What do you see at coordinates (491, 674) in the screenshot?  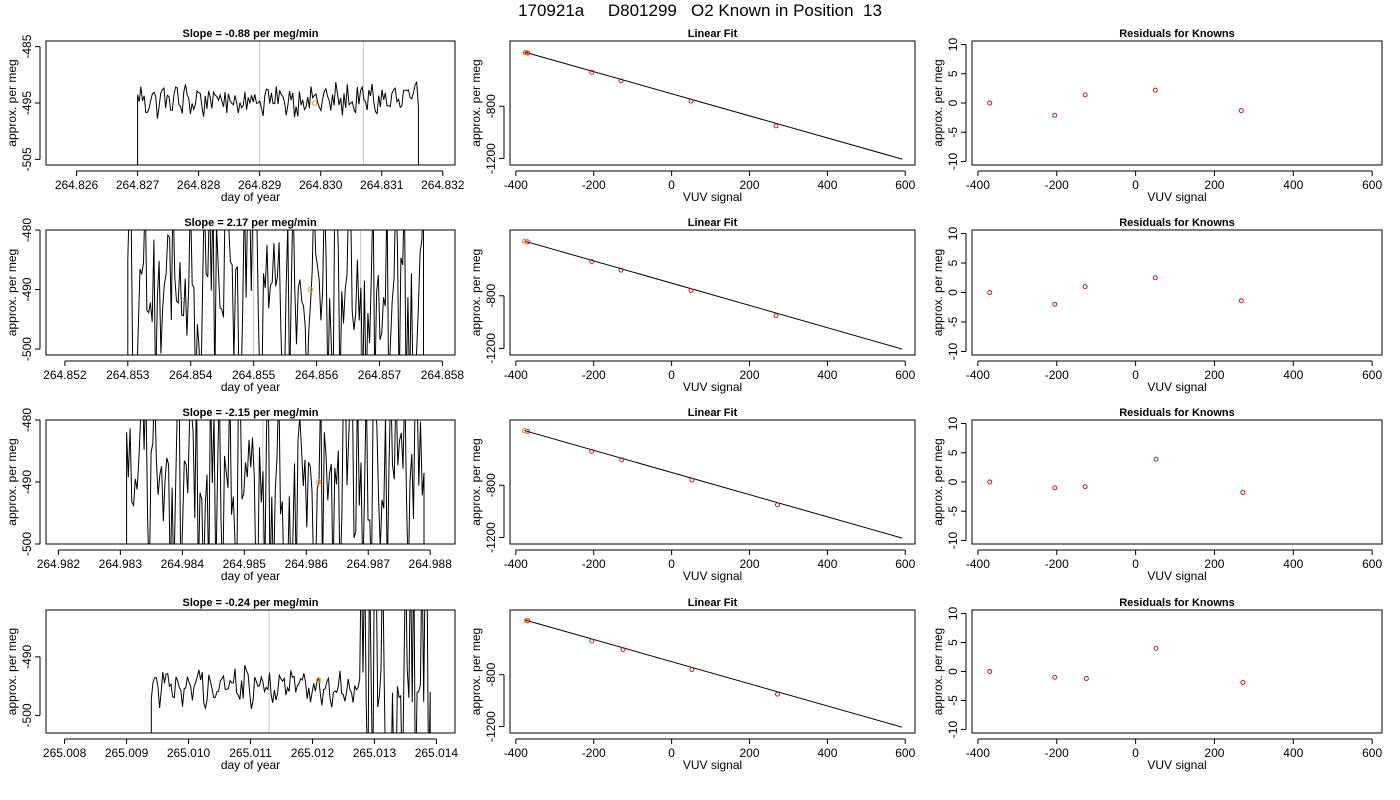 I see `y-tick-label: -800` at bounding box center [491, 674].